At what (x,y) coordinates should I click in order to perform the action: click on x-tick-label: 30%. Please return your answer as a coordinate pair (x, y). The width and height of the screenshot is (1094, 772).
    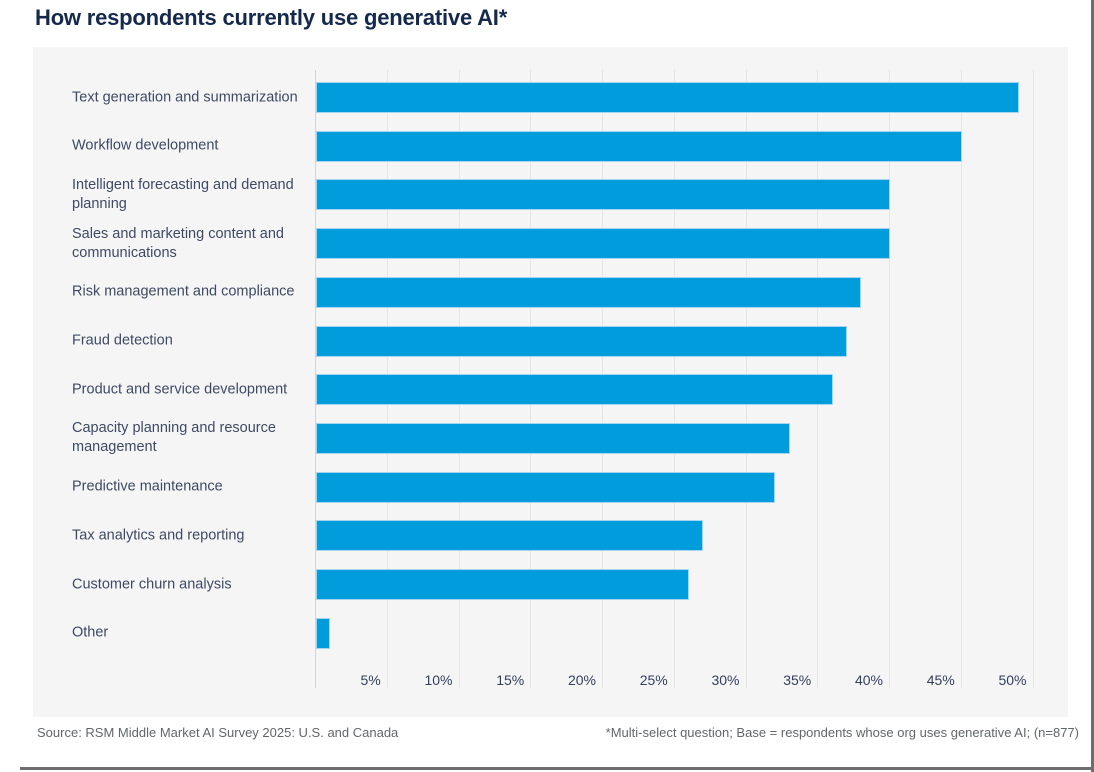
    Looking at the image, I should click on (725, 680).